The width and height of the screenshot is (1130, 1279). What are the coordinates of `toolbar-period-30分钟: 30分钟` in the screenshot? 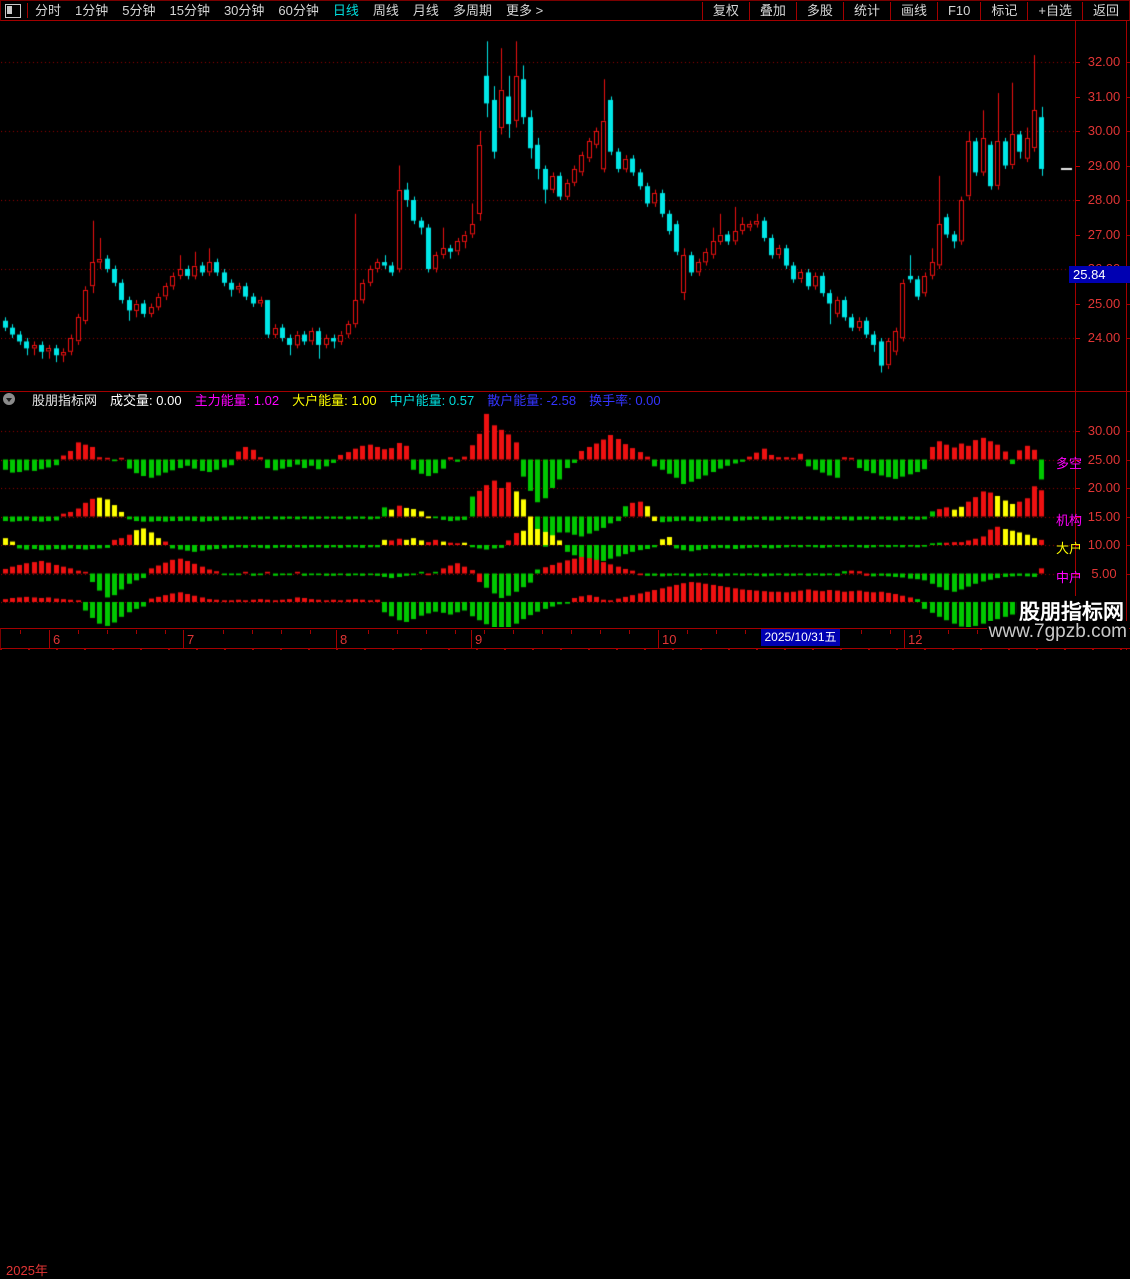 It's located at (244, 10).